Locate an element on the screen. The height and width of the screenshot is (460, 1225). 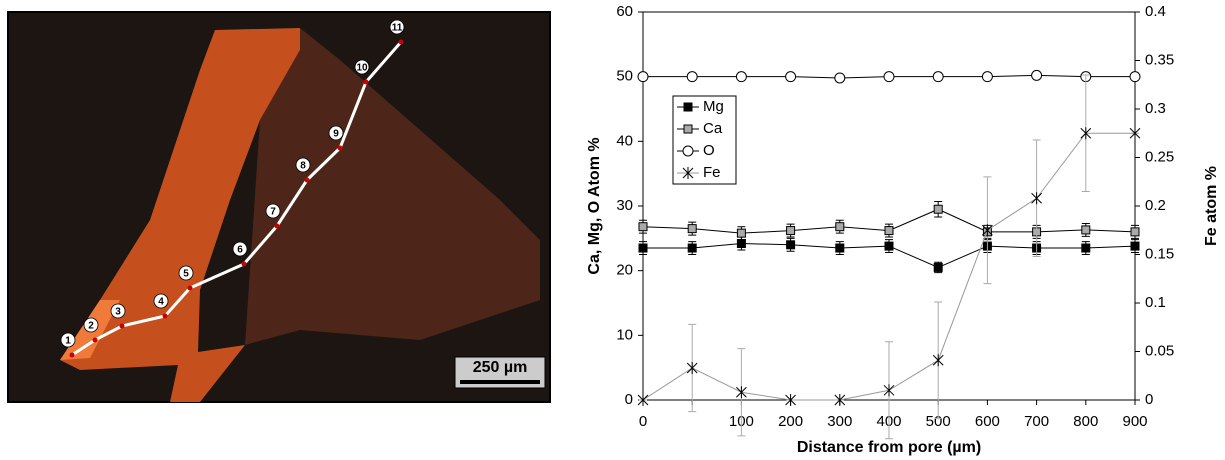
legend-label: Mg is located at coordinates (713, 106).